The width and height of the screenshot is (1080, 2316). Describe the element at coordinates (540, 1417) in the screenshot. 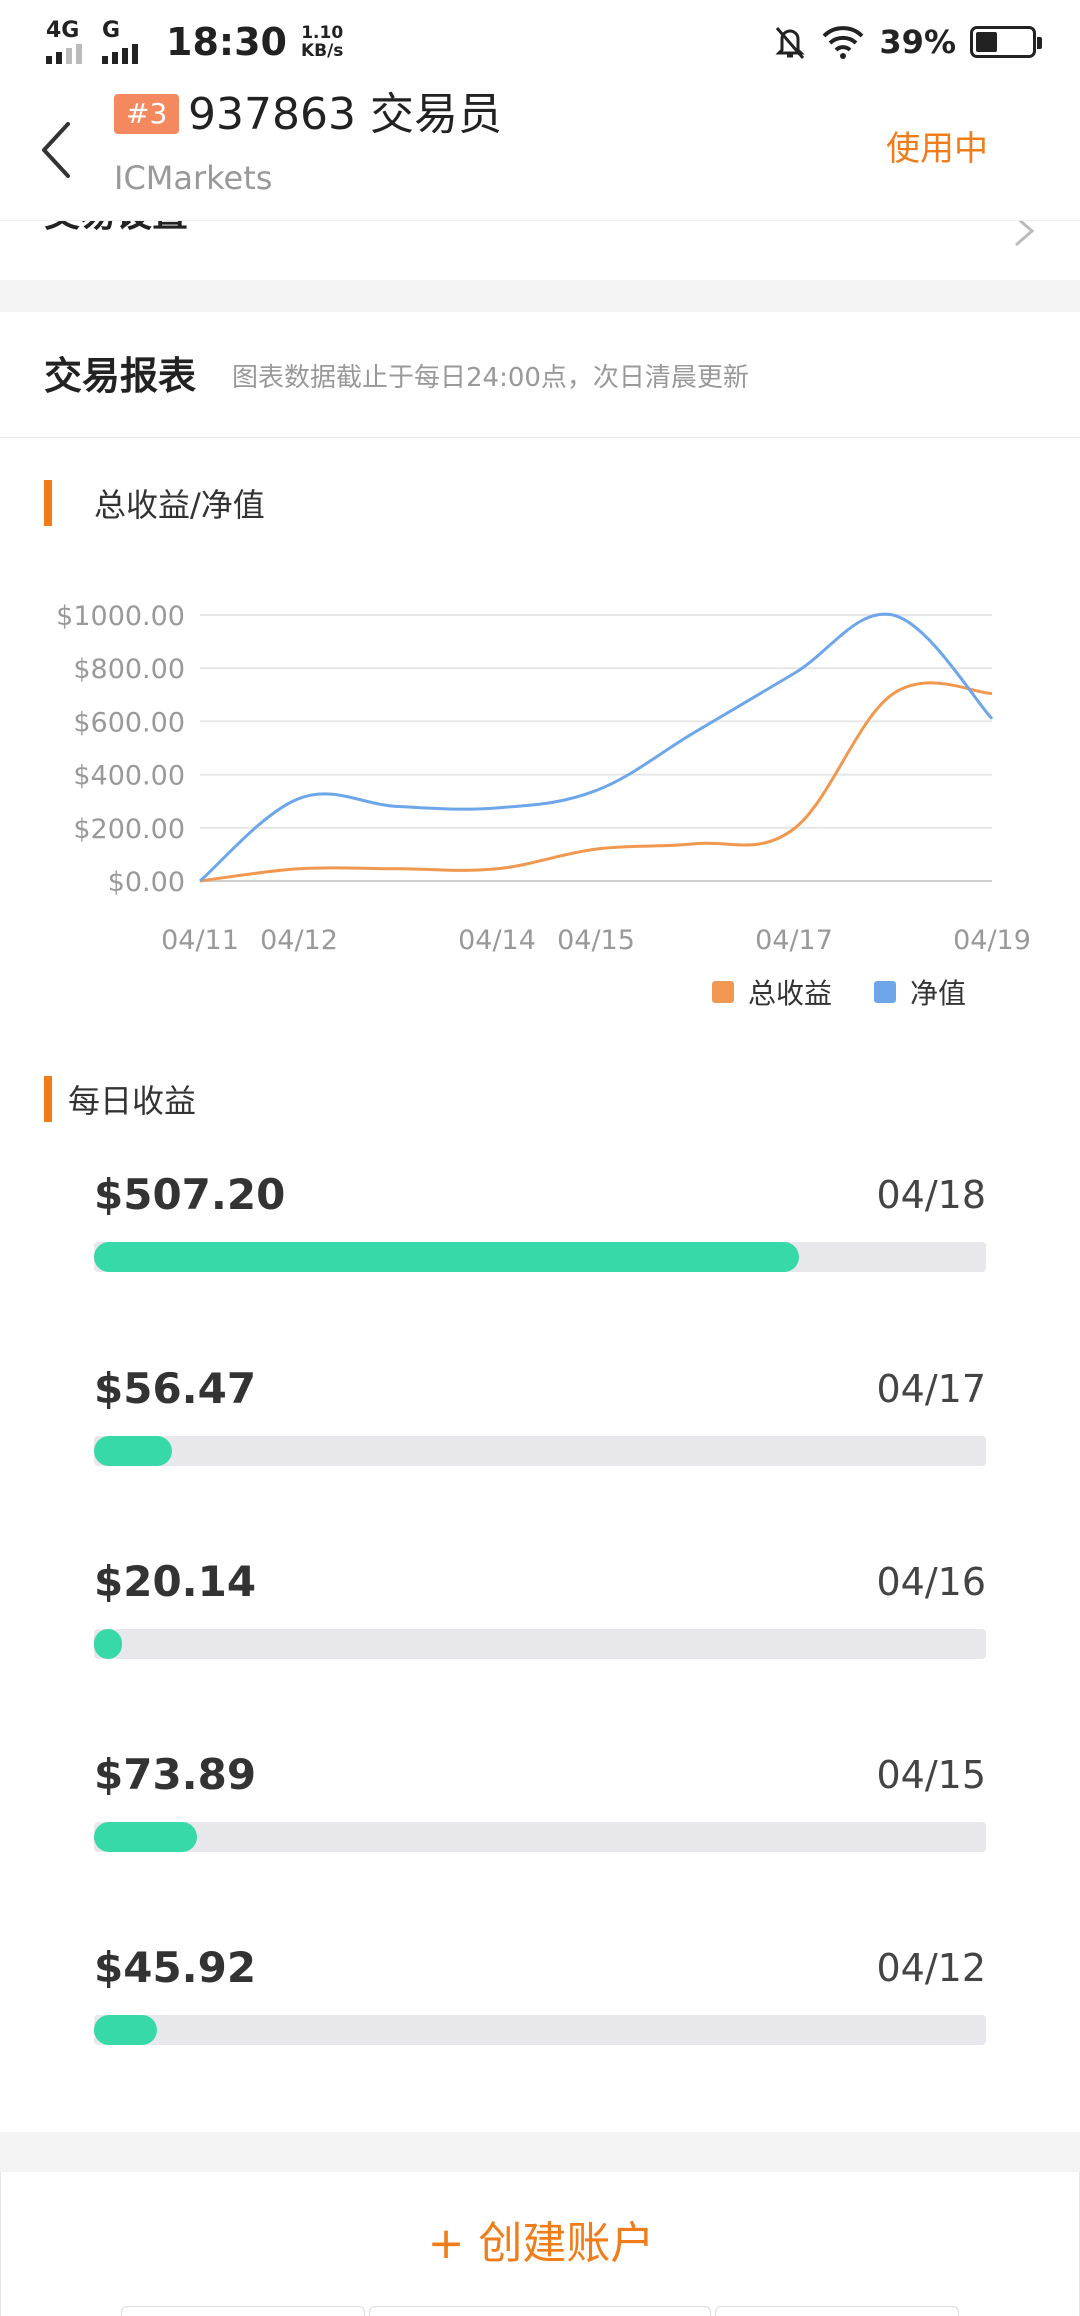

I see `daily-earning-item: $56.47 04/17` at that location.